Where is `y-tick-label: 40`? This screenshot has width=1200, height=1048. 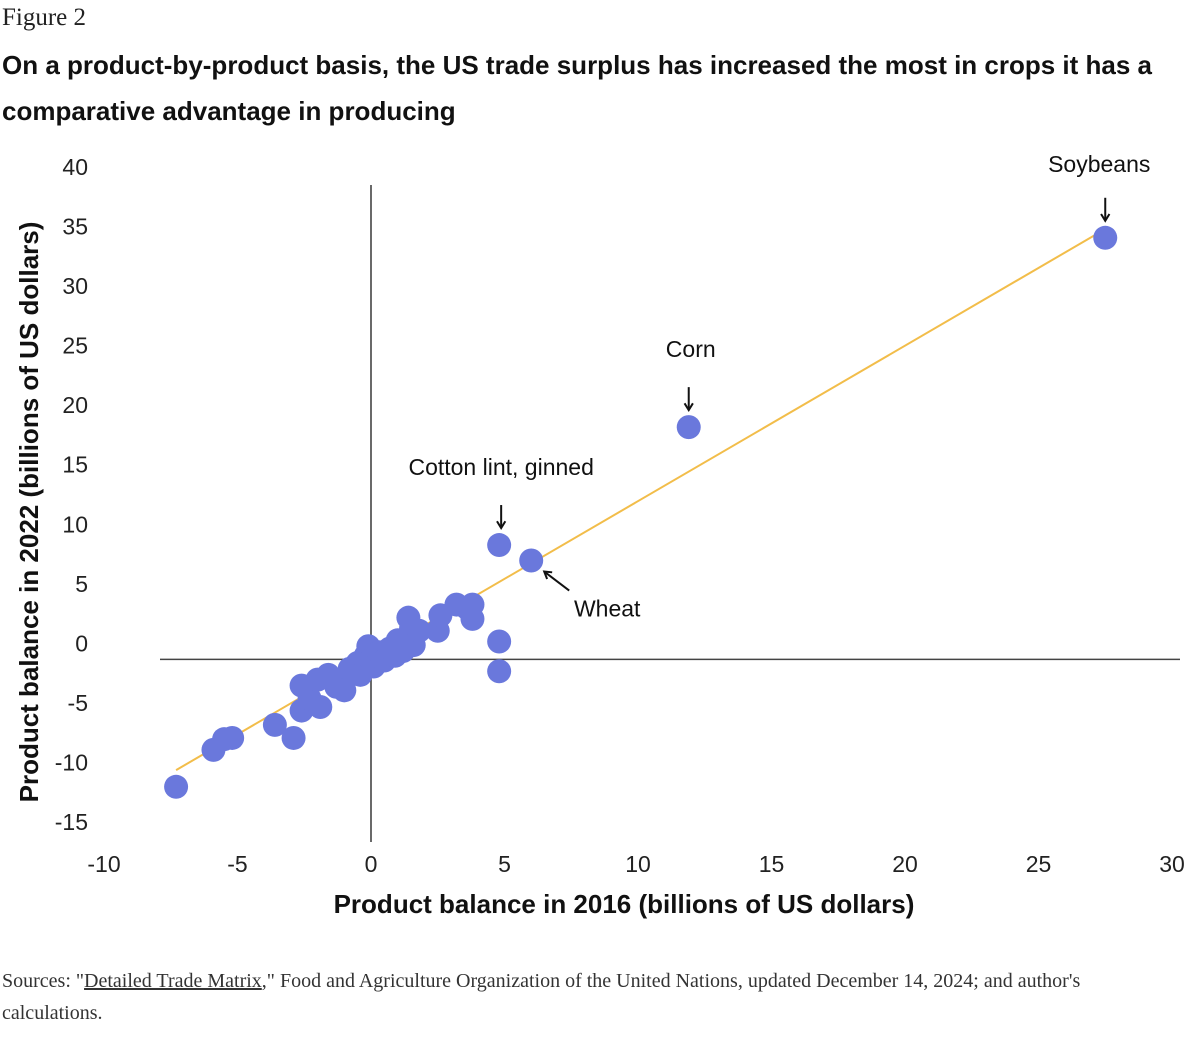
y-tick-label: 40 is located at coordinates (75, 167).